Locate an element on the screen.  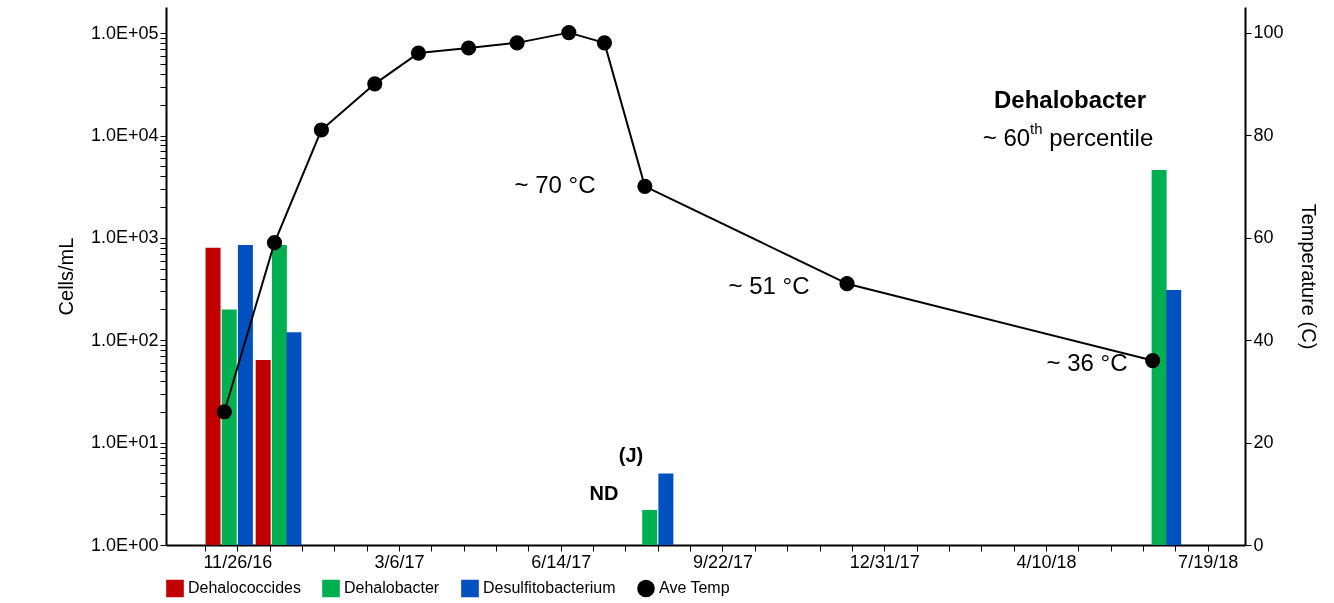
x-tick-label: 4/10/18 is located at coordinates (1046, 561).